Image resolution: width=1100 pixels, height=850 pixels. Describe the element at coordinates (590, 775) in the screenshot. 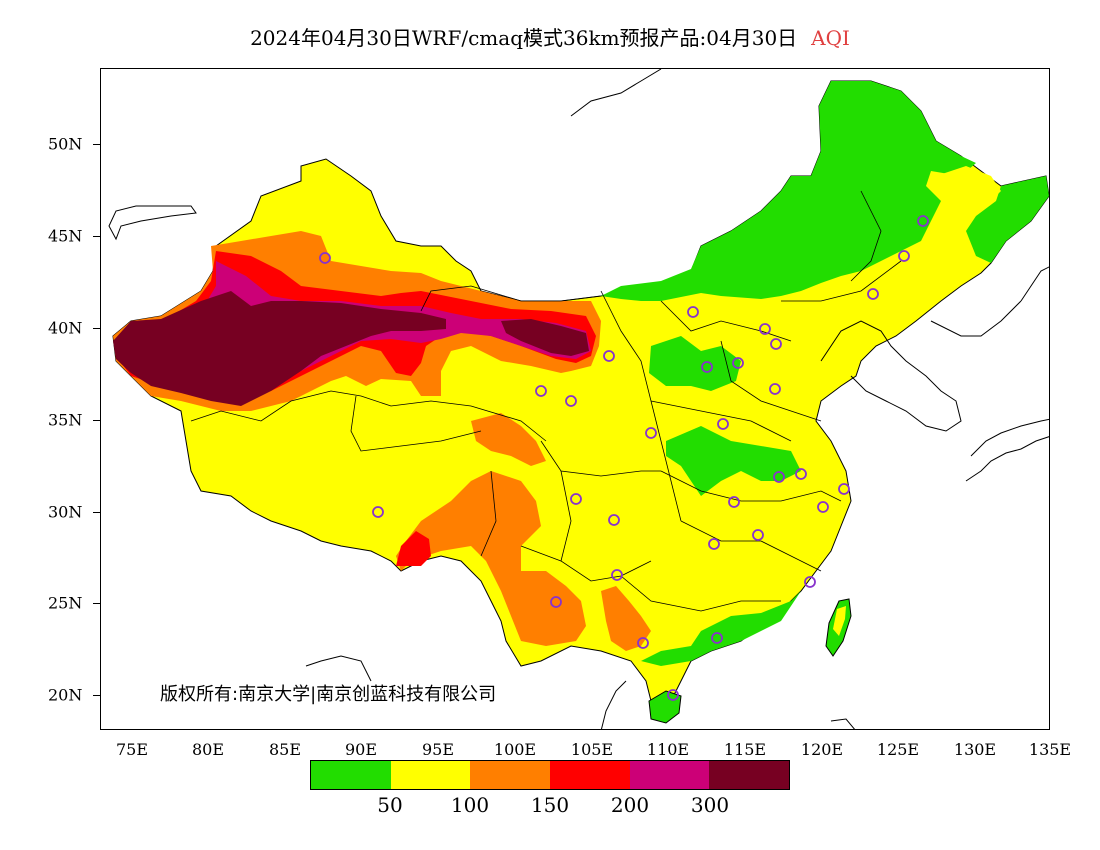

I see `legend-swatch-red` at that location.